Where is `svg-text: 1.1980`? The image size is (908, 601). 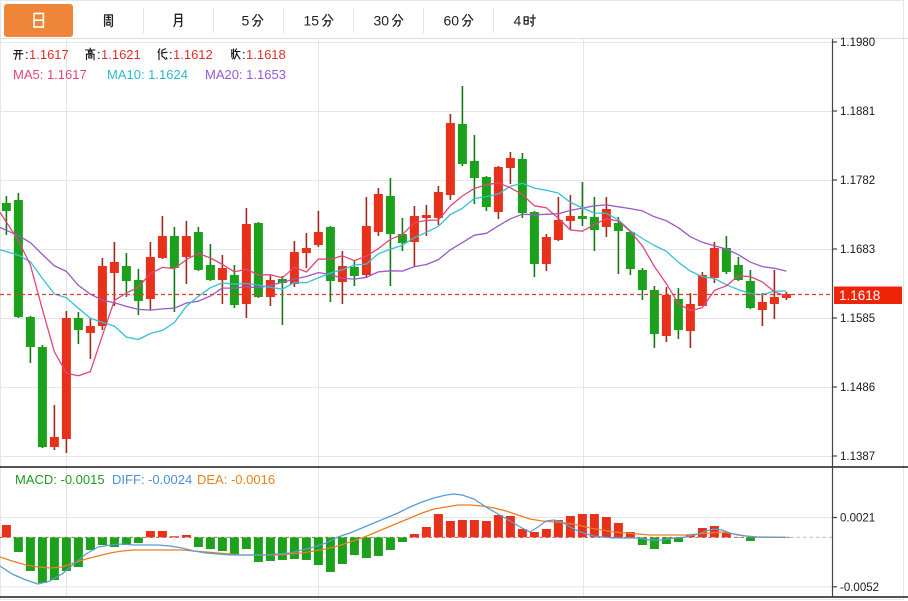
svg-text: 1.1980 is located at coordinates (857, 43).